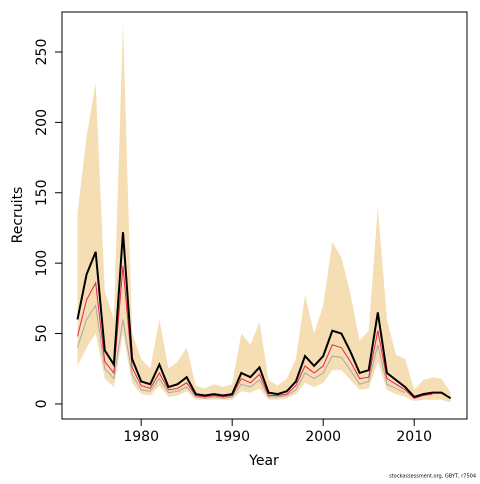  What do you see at coordinates (241, 351) in the screenshot?
I see `series-line` at bounding box center [241, 351].